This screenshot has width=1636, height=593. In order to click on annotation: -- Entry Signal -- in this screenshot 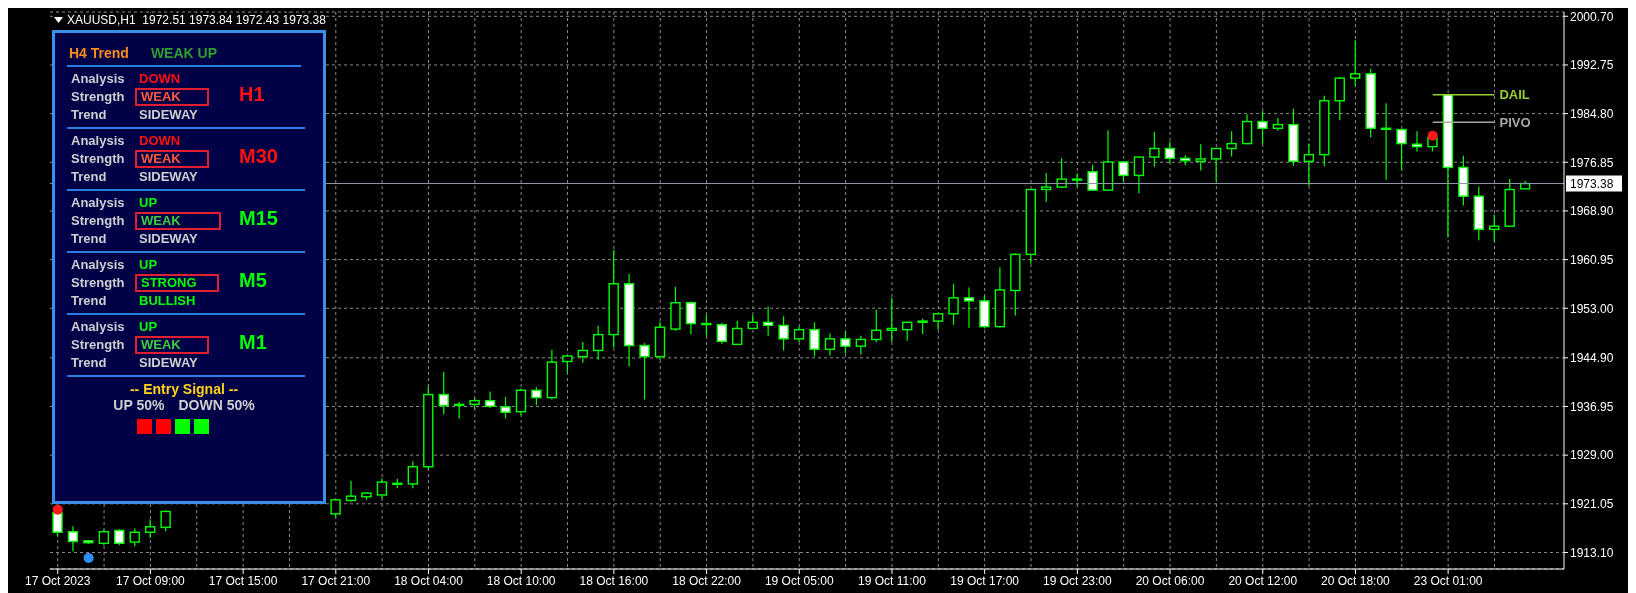, I will do `click(184, 389)`.